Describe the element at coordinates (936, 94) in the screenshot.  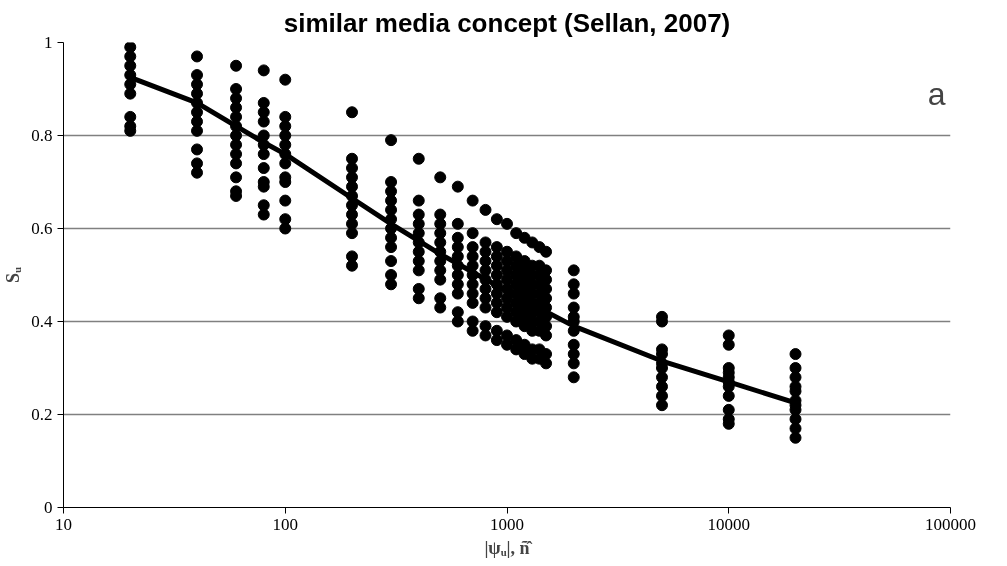
I see `annotation: a` at that location.